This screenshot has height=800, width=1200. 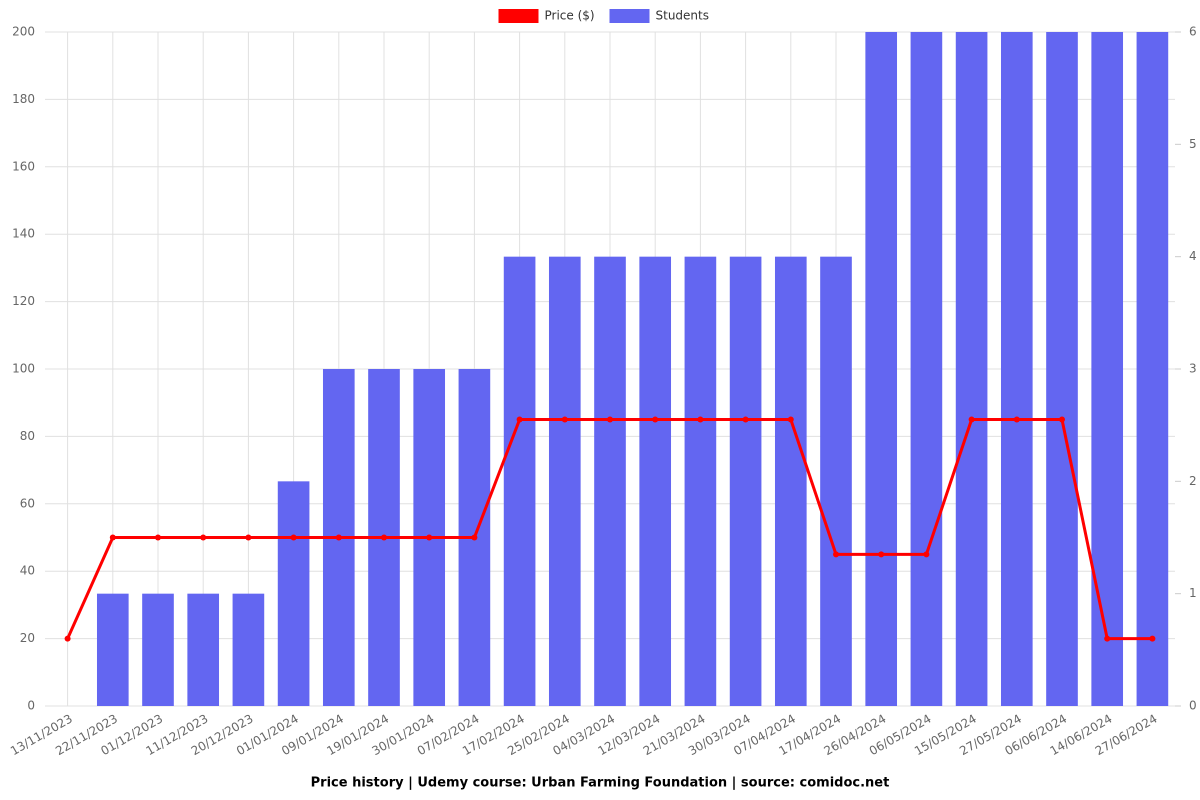 What do you see at coordinates (27, 436) in the screenshot?
I see `y-tick-label: 80` at bounding box center [27, 436].